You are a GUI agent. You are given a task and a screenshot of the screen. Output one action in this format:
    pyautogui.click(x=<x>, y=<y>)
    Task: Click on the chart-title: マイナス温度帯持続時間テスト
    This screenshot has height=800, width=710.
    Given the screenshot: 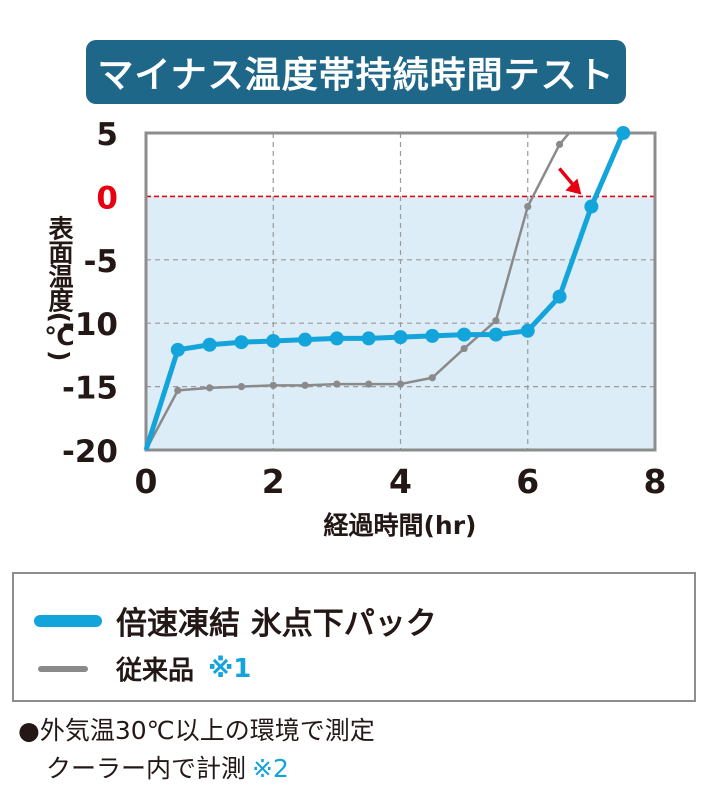 What is the action you would take?
    pyautogui.click(x=356, y=75)
    